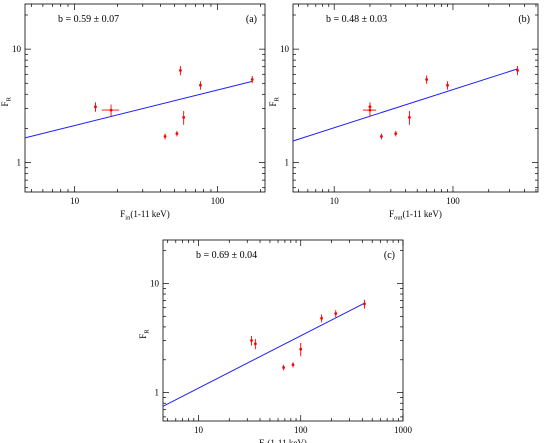 This screenshot has width=550, height=443. Describe the element at coordinates (415, 215) in the screenshot. I see `x-axis-label: Fout(1-11 keV)` at that location.